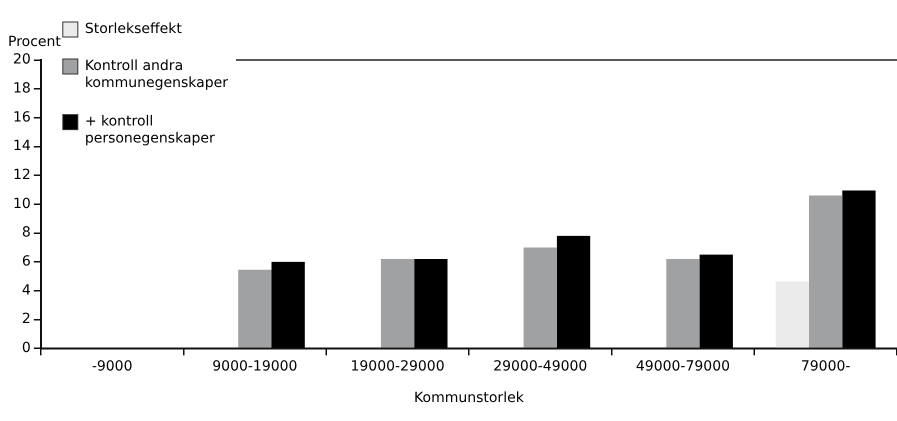  What do you see at coordinates (26, 348) in the screenshot?
I see `y-tick-label: 0` at bounding box center [26, 348].